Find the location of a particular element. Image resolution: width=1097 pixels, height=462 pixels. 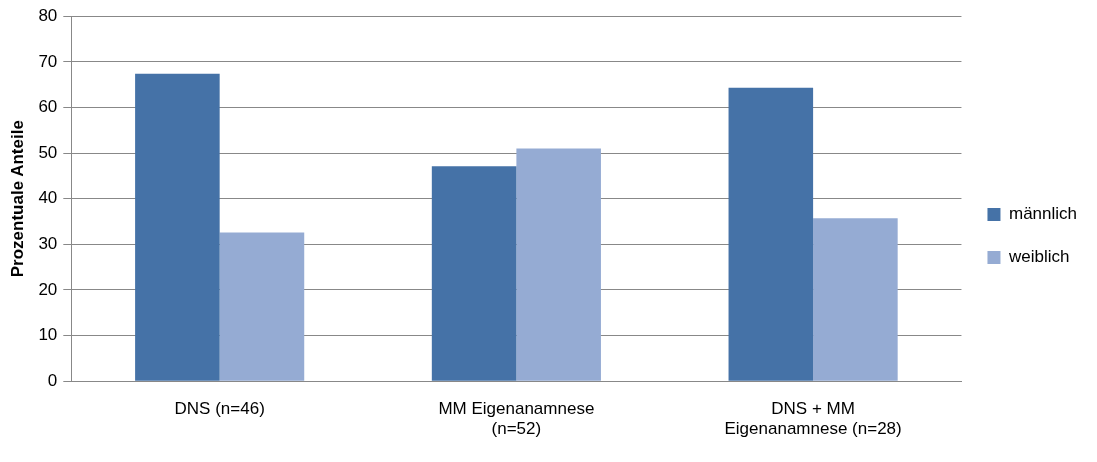

y-tick-label: 70 is located at coordinates (48, 61).